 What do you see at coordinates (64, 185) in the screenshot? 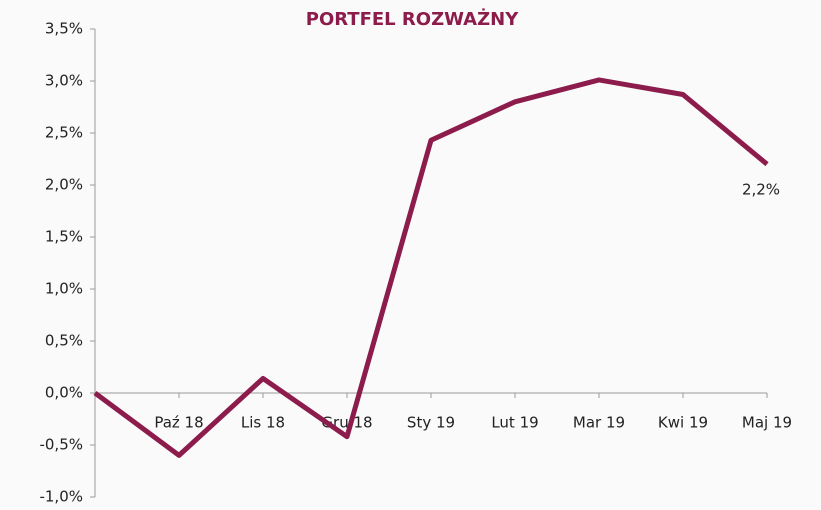
I see `y-tick-label: 2,0%` at bounding box center [64, 185].